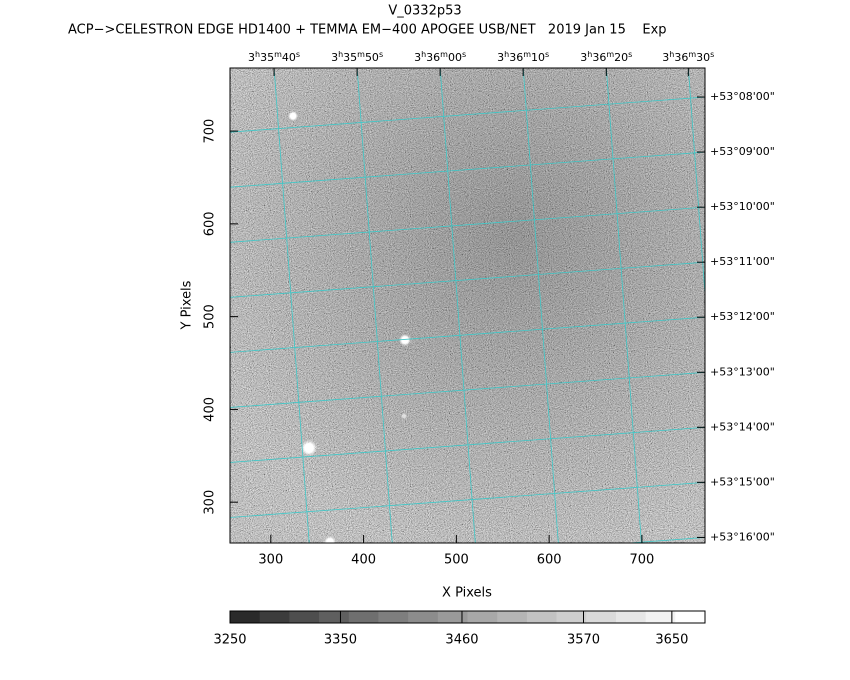  I want to click on y2-tick-label: +53°10'00", so click(742, 206).